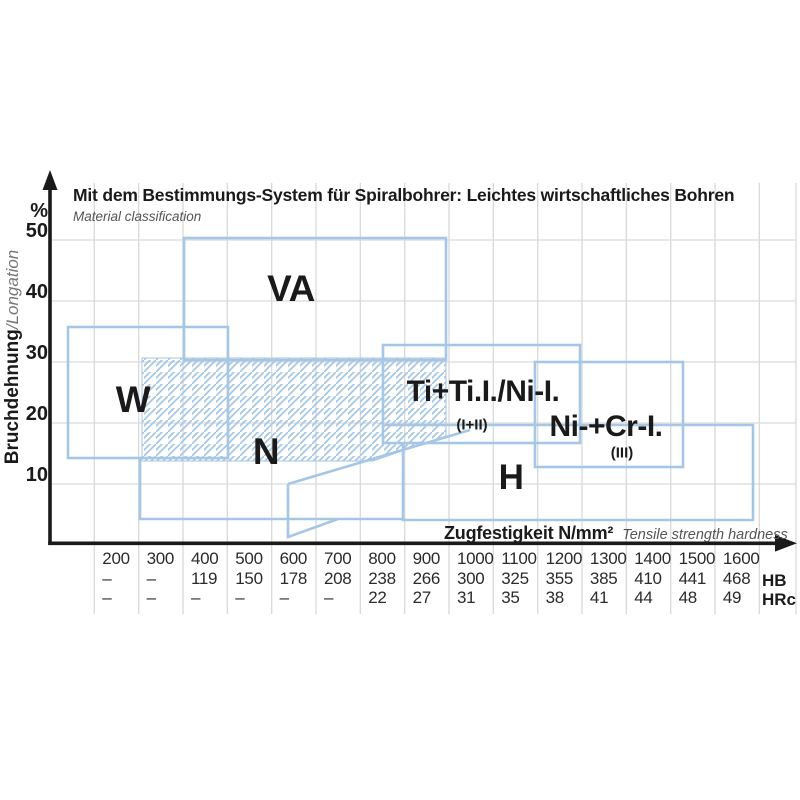 The image size is (800, 800). I want to click on table-cell-hb: 266, so click(426, 578).